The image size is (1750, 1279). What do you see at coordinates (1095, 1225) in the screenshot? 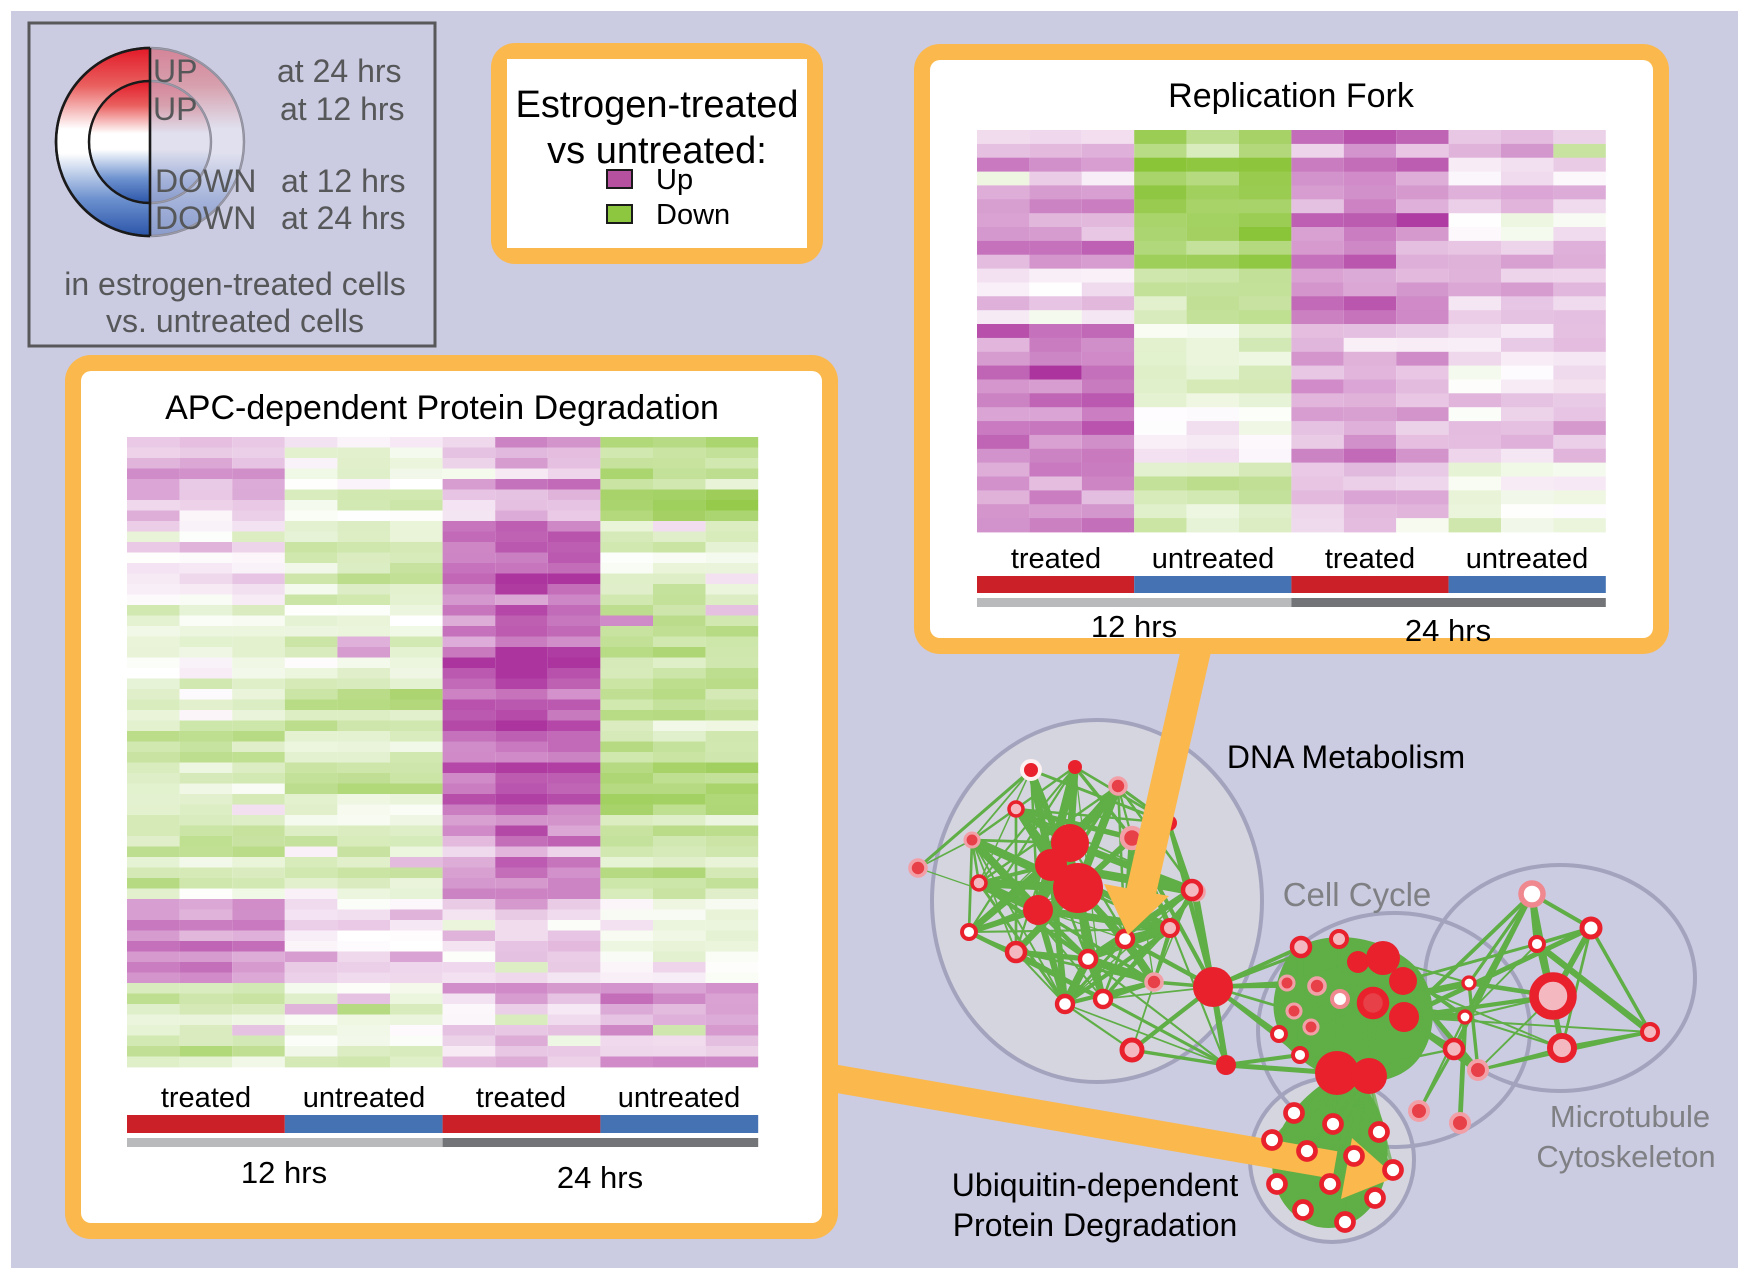
I see `svg-text: Protein Degradation` at bounding box center [1095, 1225].